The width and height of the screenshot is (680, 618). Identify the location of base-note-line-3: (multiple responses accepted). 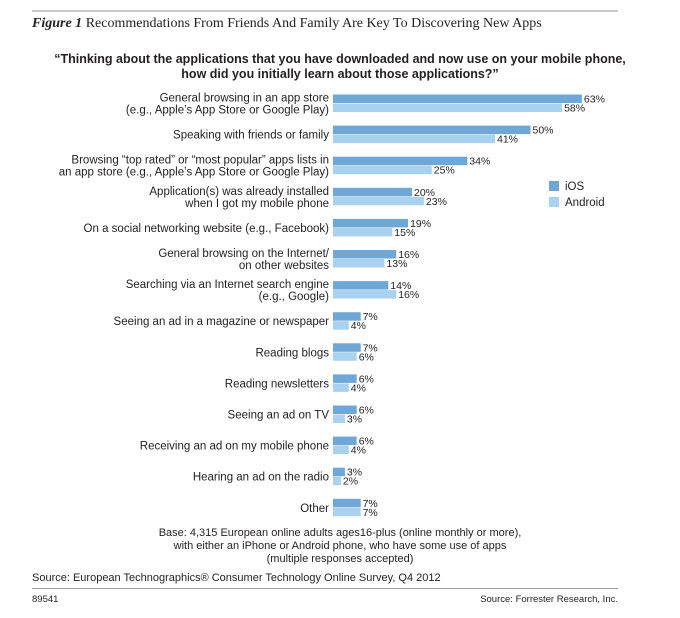
(340, 559).